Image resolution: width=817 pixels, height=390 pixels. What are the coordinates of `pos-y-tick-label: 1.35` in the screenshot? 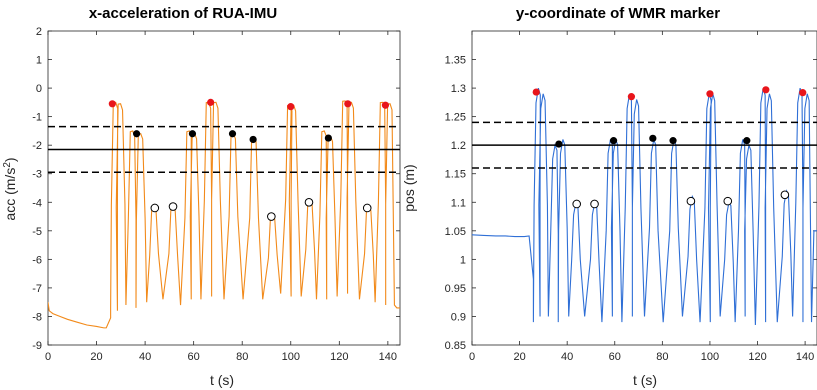 It's located at (455, 61).